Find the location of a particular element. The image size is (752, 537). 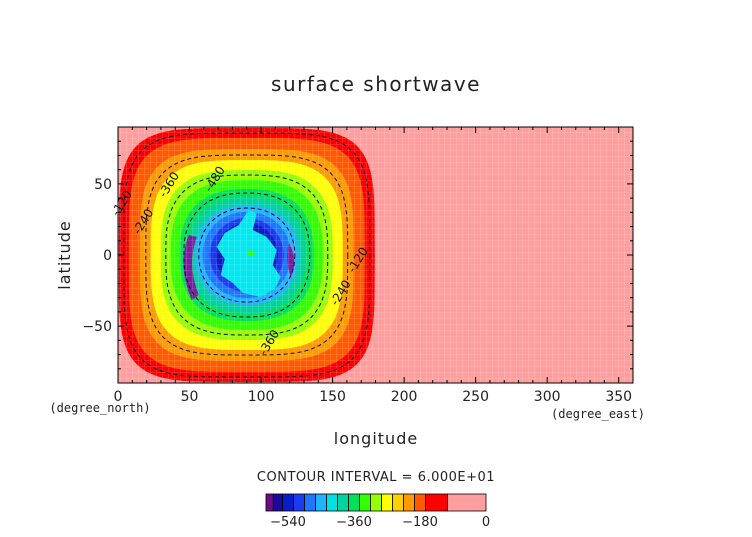

y-axis-label: latitude is located at coordinates (64, 254).